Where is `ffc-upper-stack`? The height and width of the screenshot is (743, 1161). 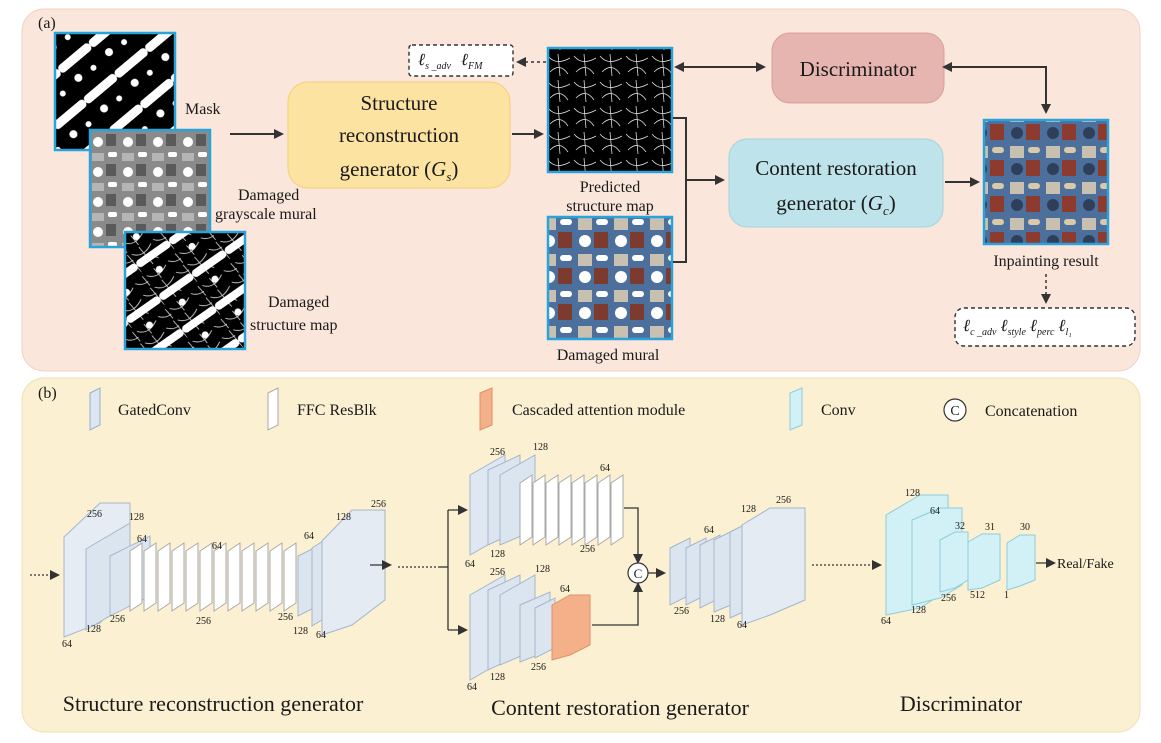
ffc-upper-stack is located at coordinates (571, 510).